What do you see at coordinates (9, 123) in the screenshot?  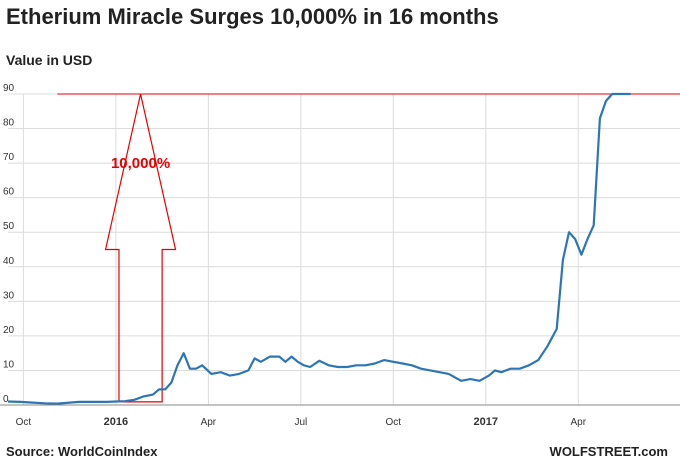 I see `y-tick-label: 80` at bounding box center [9, 123].